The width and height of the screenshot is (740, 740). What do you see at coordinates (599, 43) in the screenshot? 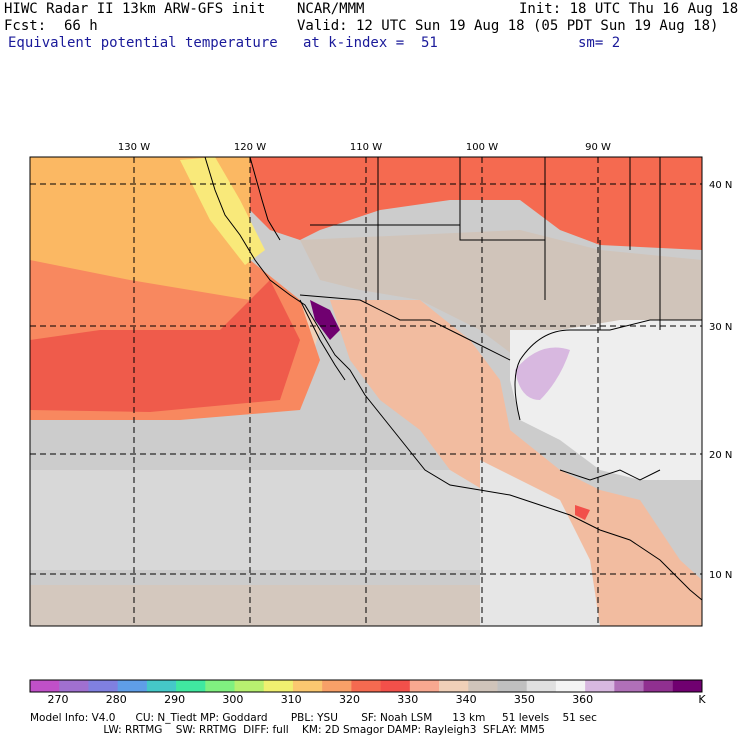
I see `smoothing-info: sm= 2` at bounding box center [599, 43].